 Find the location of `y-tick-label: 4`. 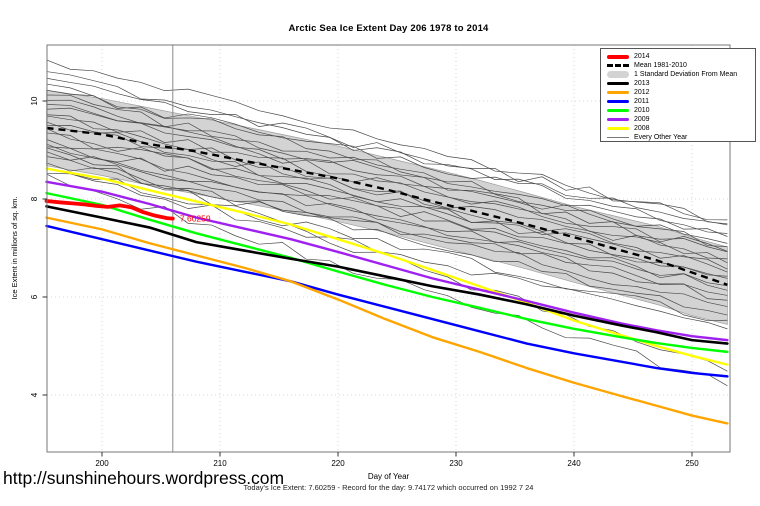

y-tick-label: 4 is located at coordinates (34, 394).